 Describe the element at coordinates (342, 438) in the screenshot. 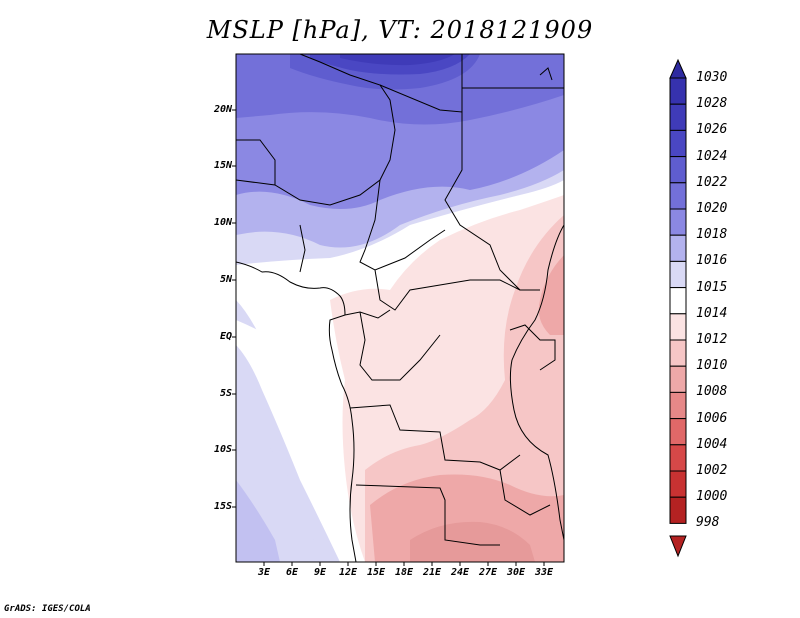

I see `coastline-central-africa` at that location.